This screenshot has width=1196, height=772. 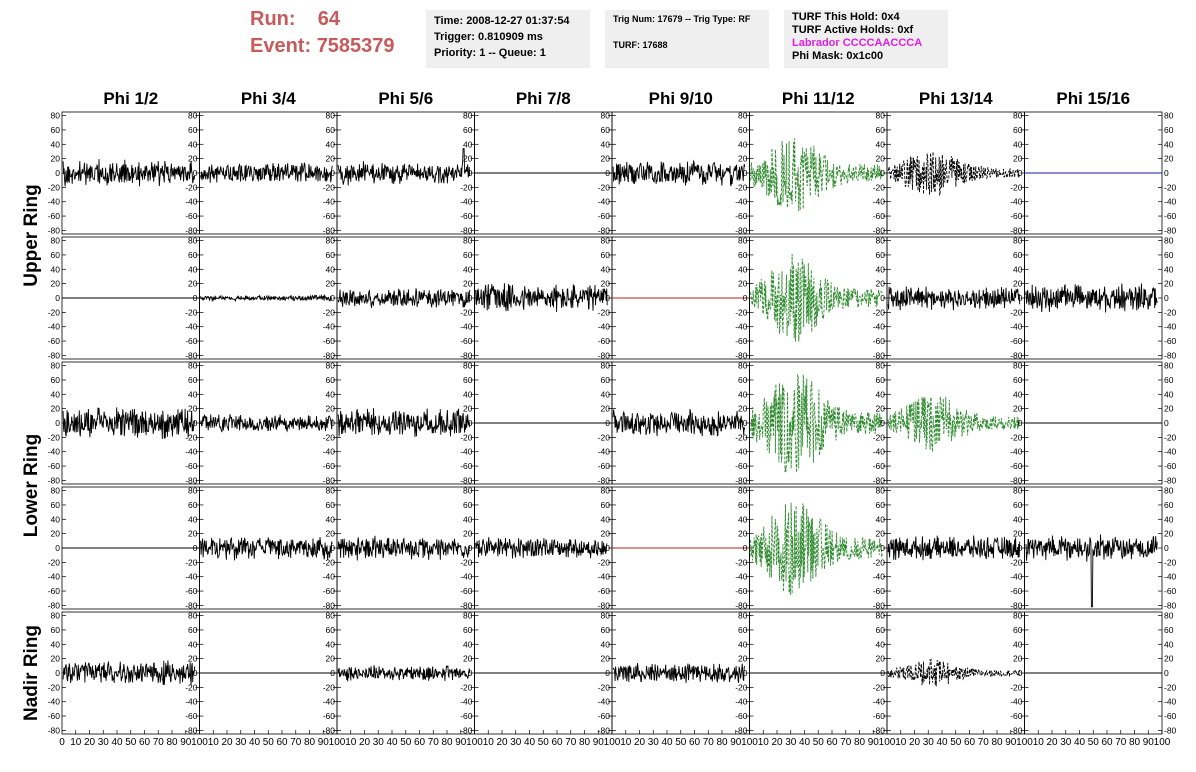 I want to click on ring-label: Lower Ring, so click(x=31, y=485).